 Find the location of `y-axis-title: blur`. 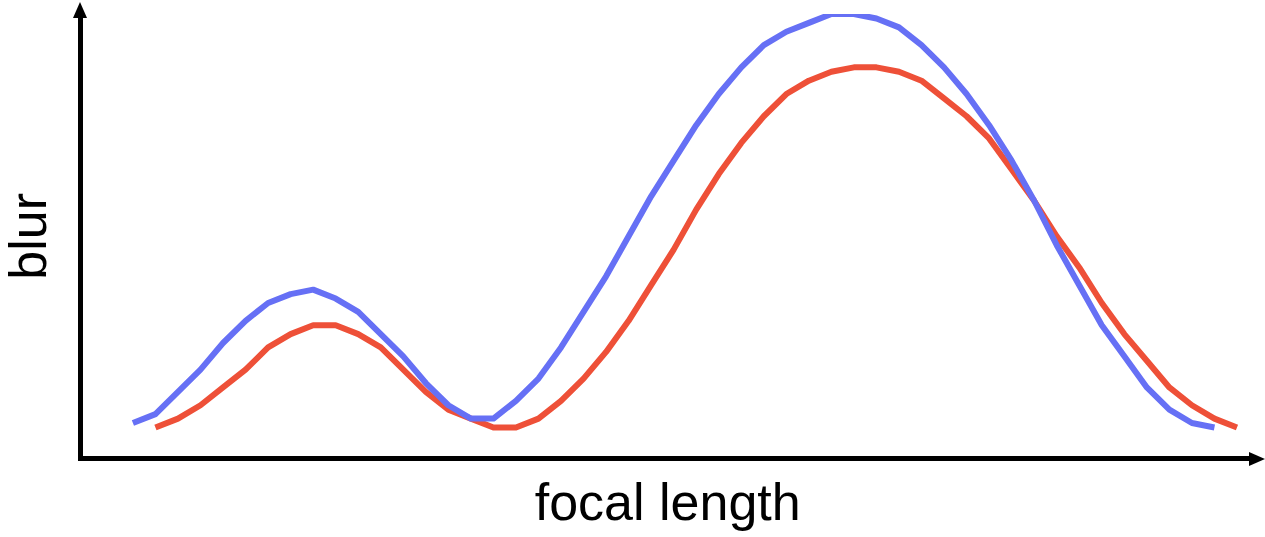

y-axis-title: blur is located at coordinates (28, 236).